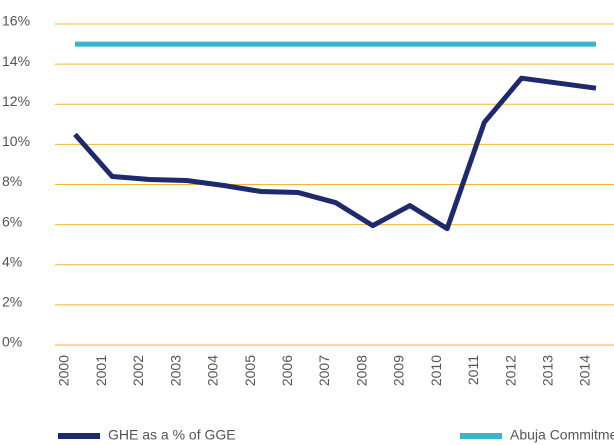 The height and width of the screenshot is (445, 614). What do you see at coordinates (213, 370) in the screenshot?
I see `x-tick-label: 2004` at bounding box center [213, 370].